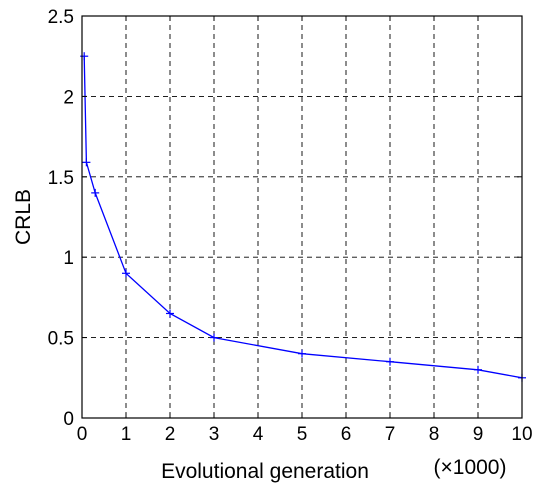 Image resolution: width=537 pixels, height=486 pixels. I want to click on y-axis-label: CRLB, so click(23, 217).